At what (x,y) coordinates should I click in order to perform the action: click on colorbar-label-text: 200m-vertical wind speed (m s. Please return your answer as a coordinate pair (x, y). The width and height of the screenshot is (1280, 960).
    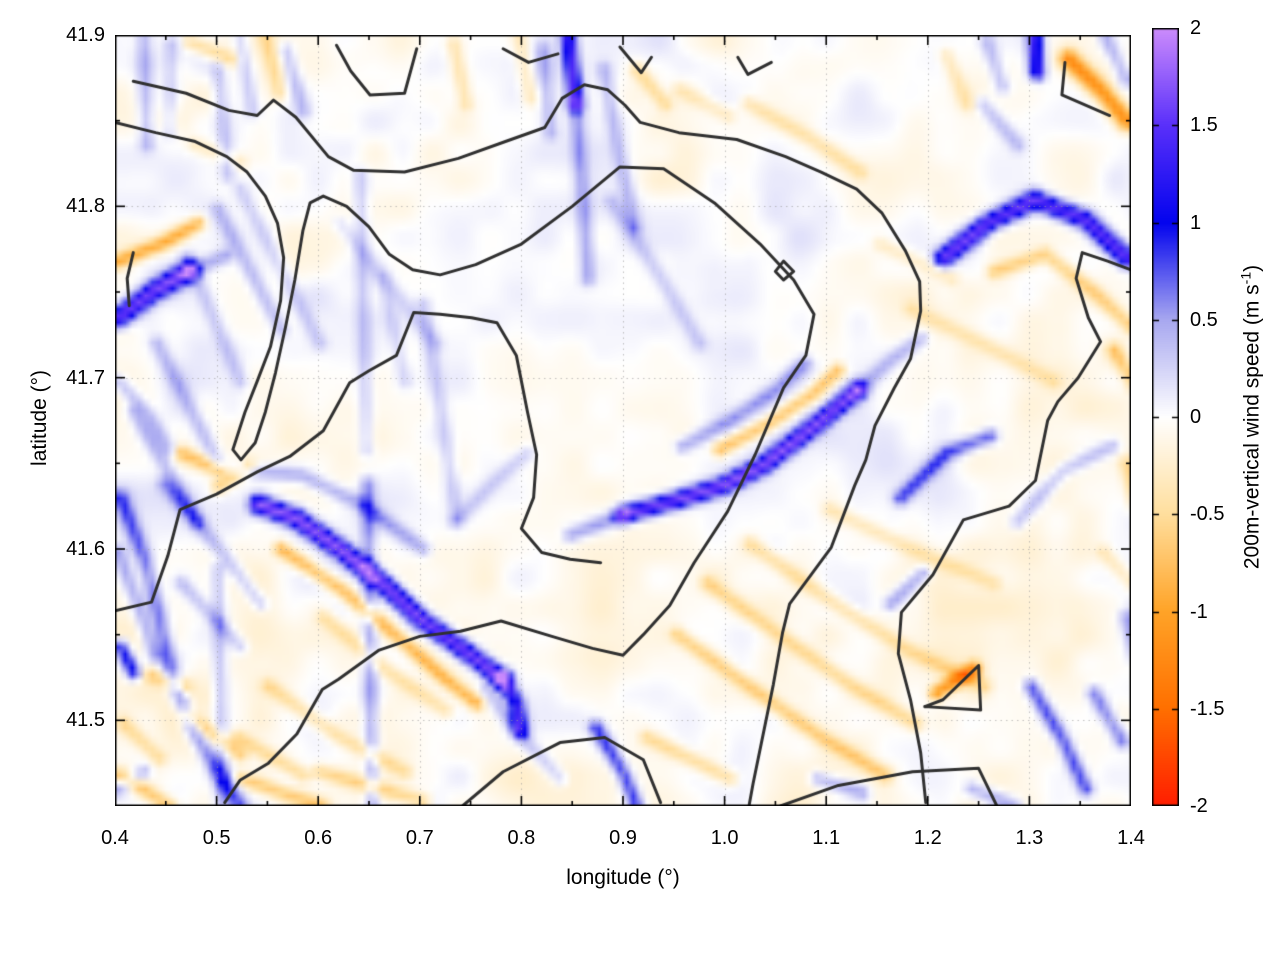
    Looking at the image, I should click on (1252, 427).